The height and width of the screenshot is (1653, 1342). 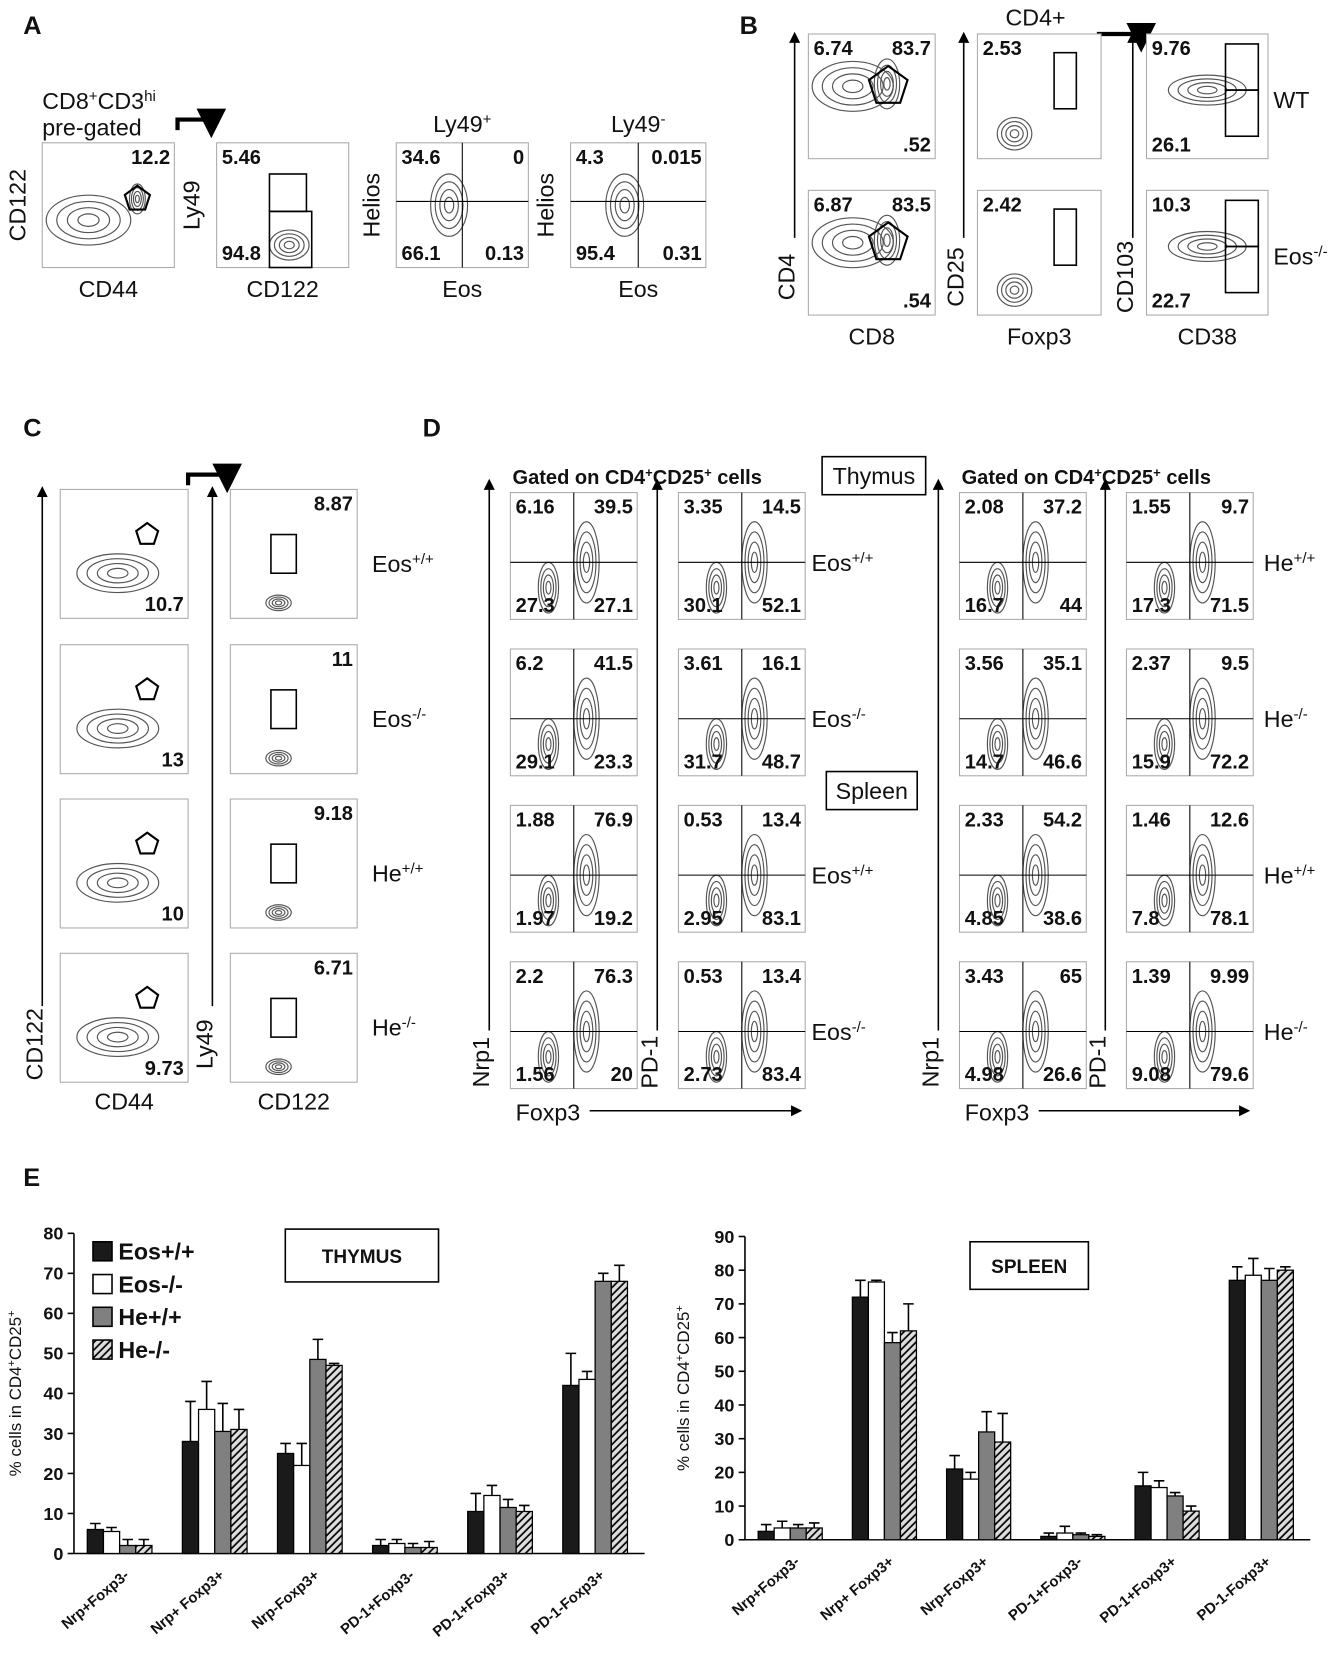 What do you see at coordinates (678, 478) in the screenshot?
I see `label-part: CD25` at bounding box center [678, 478].